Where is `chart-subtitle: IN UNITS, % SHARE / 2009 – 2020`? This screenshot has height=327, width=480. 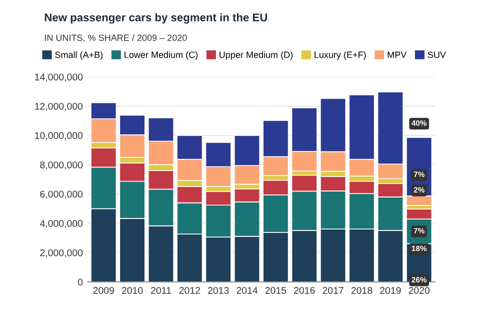
chart-subtitle: IN UNITS, % SHARE / 2009 – 2020 is located at coordinates (115, 38).